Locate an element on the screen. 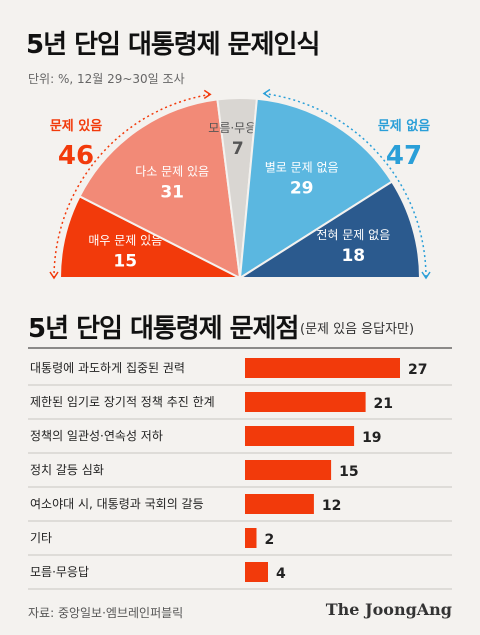 The width and height of the screenshot is (480, 635). pie-slice-label-3: 별로 문제 없음 is located at coordinates (302, 167).